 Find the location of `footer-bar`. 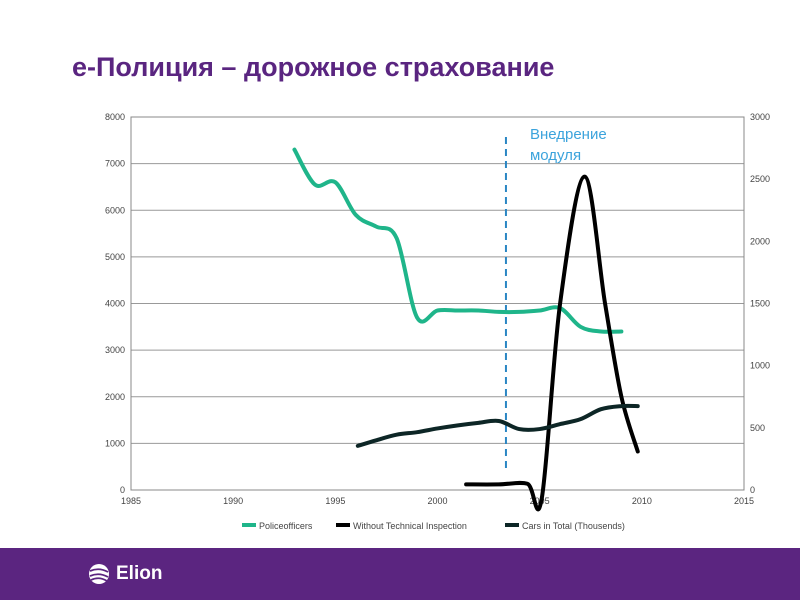

footer-bar is located at coordinates (400, 574).